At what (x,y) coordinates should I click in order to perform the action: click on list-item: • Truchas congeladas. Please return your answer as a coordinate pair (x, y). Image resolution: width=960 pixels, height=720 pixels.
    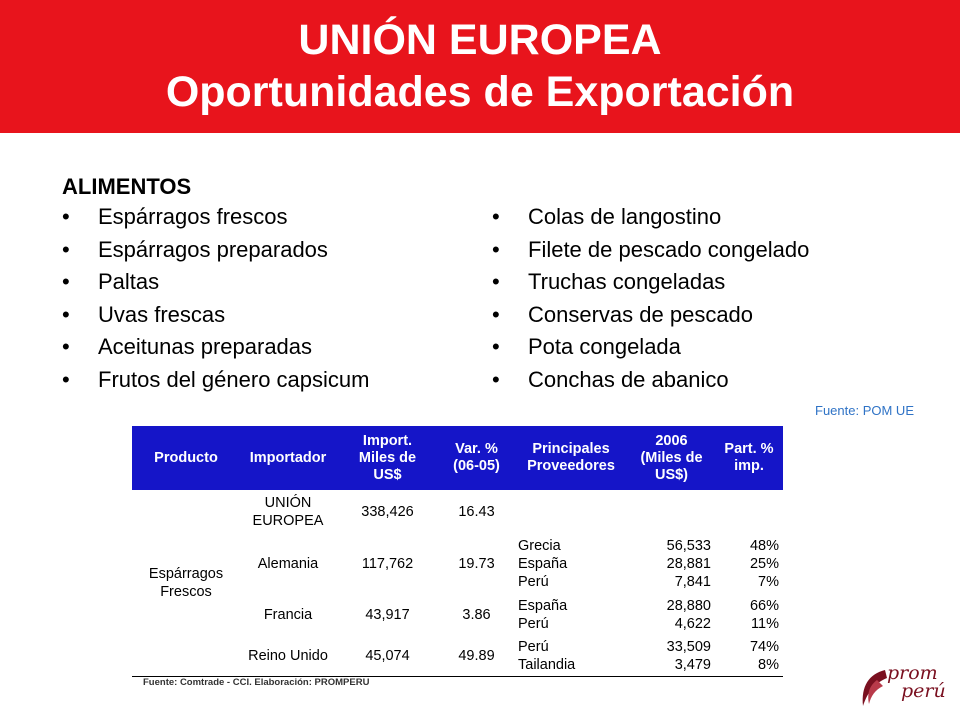
    Looking at the image, I should click on (609, 282).